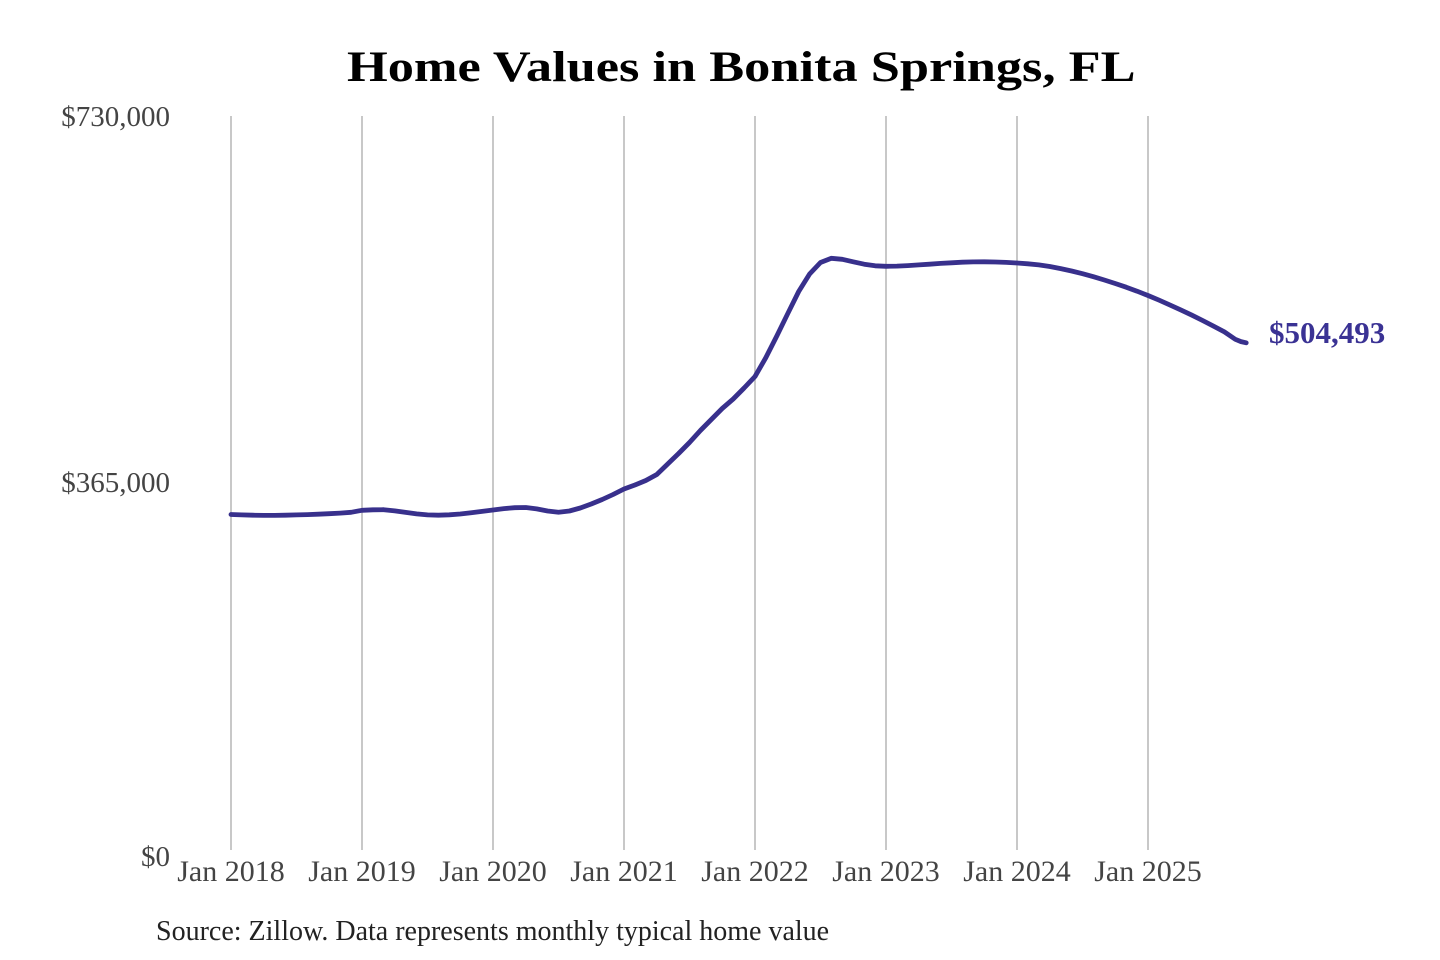  Describe the element at coordinates (493, 871) in the screenshot. I see `svg-text: Jan 2020` at that location.